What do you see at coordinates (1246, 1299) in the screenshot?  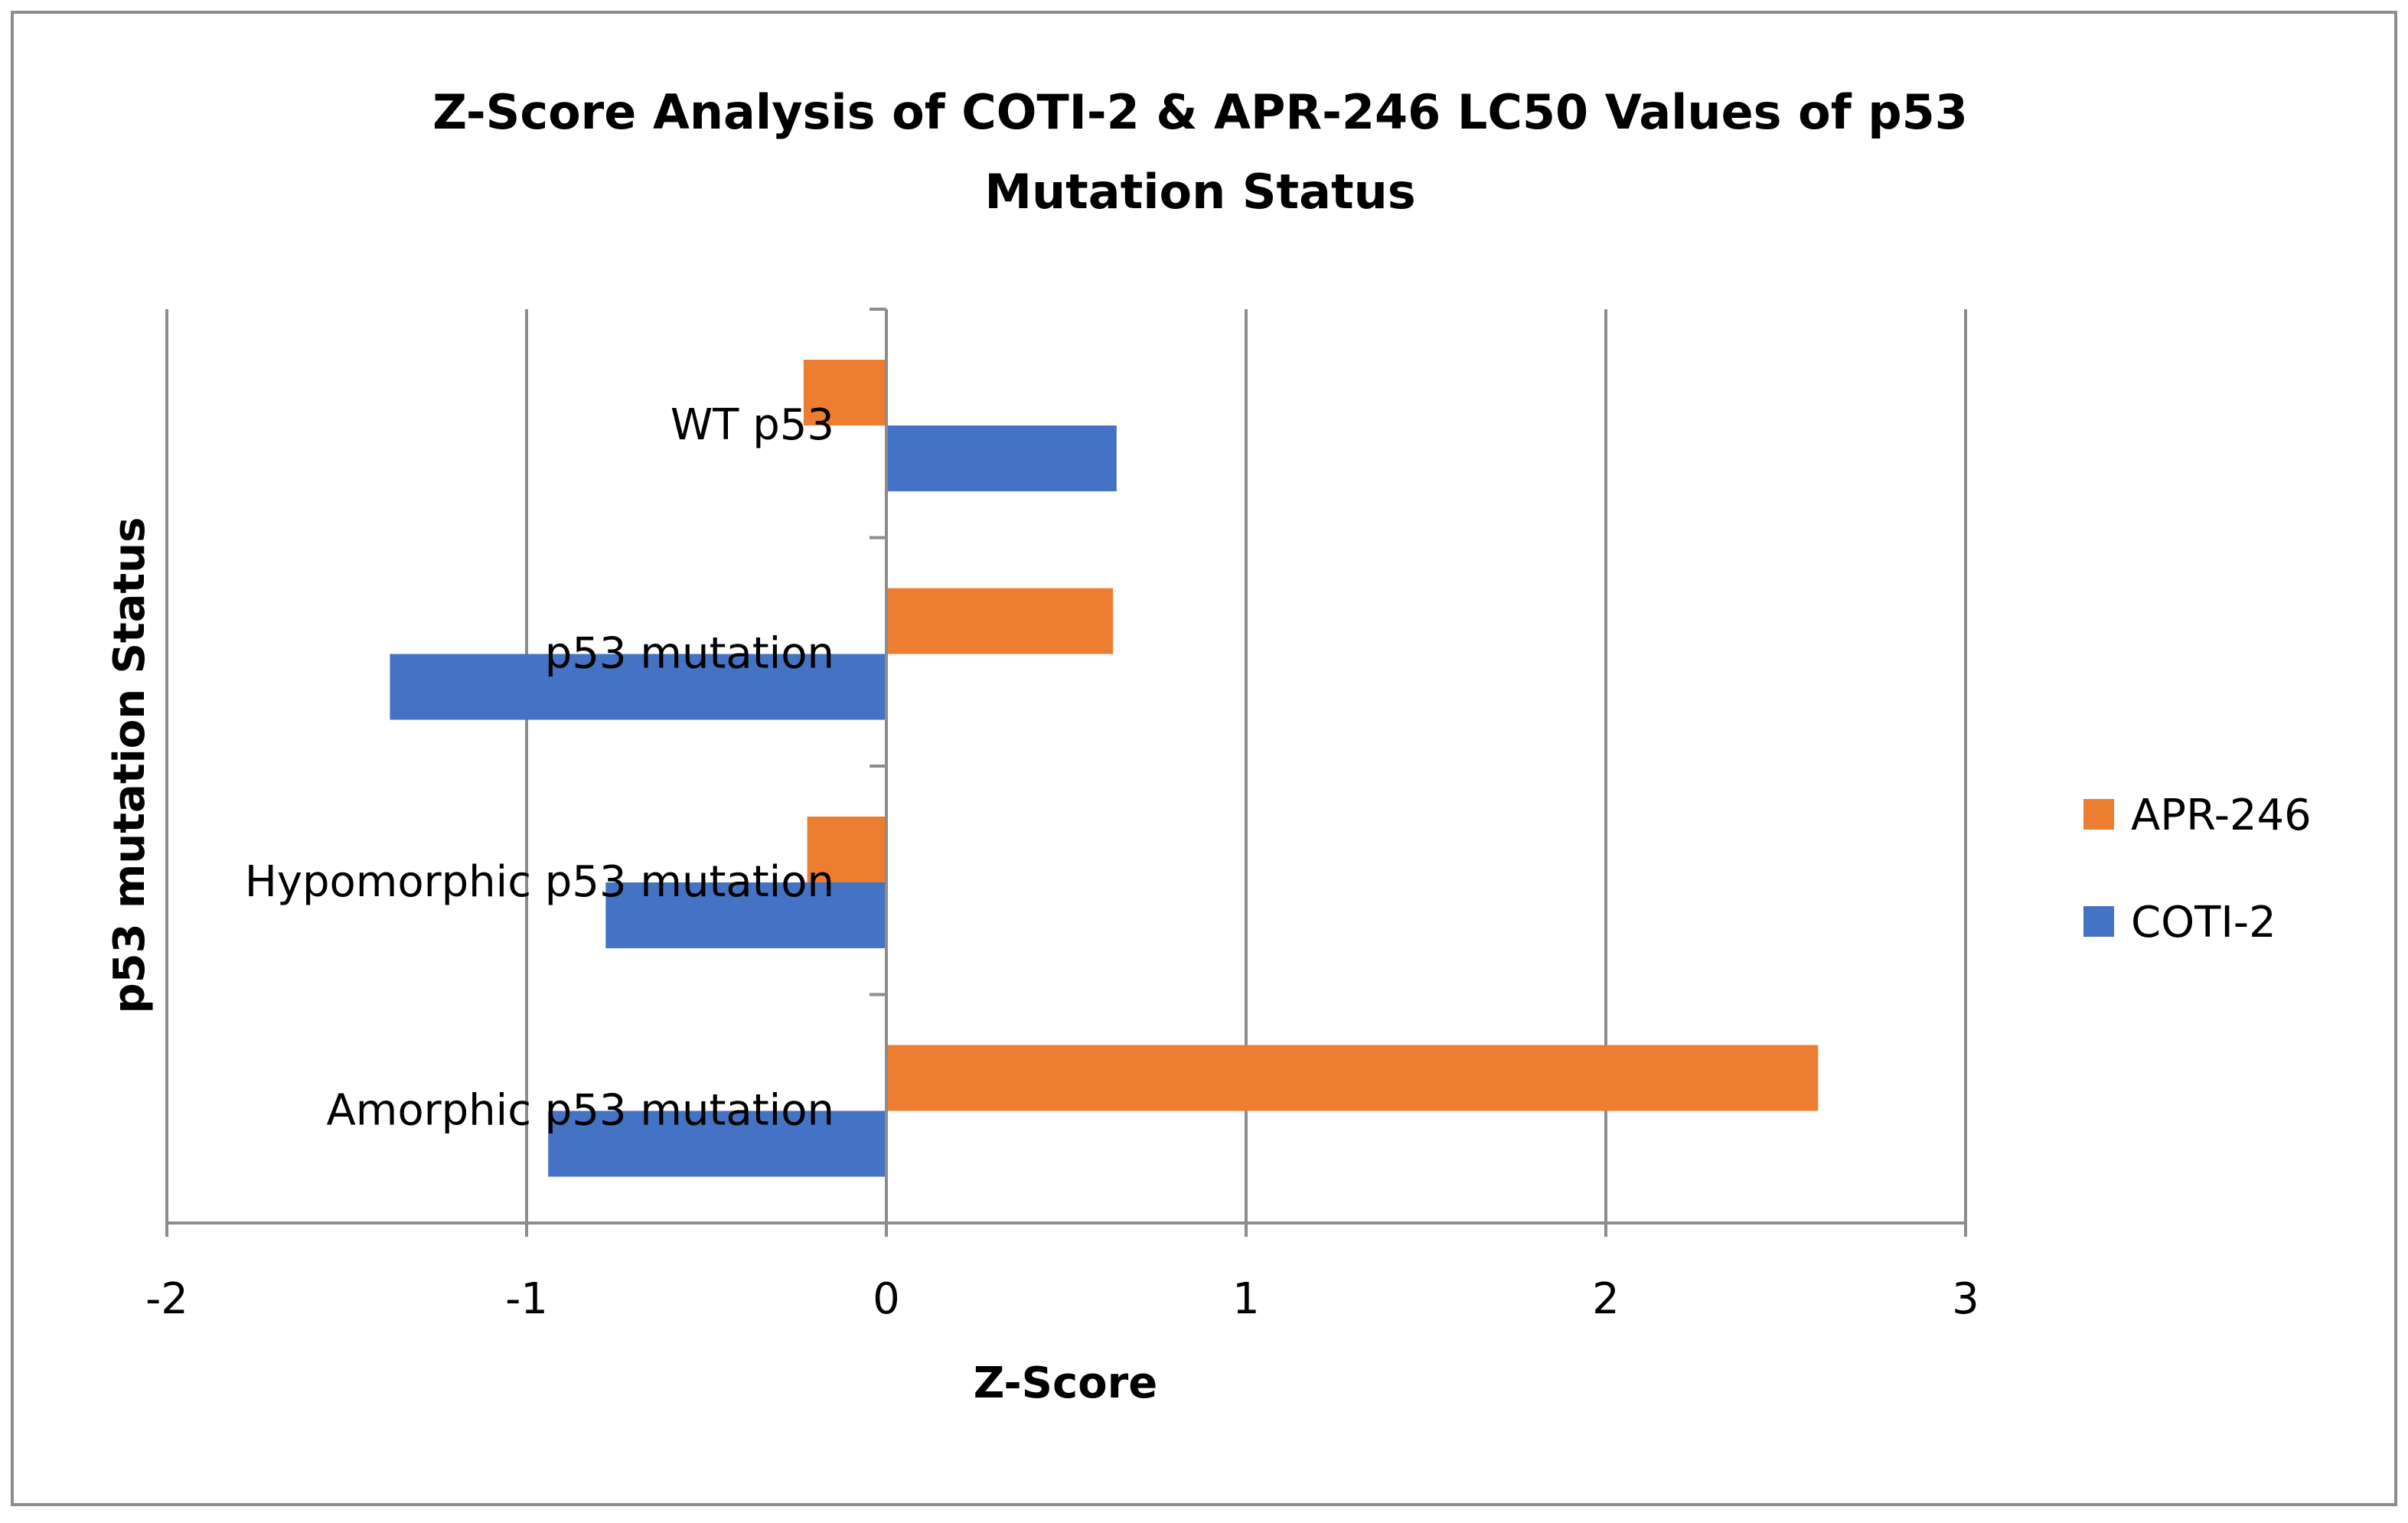 I see `x-tick-label-3: 1` at bounding box center [1246, 1299].